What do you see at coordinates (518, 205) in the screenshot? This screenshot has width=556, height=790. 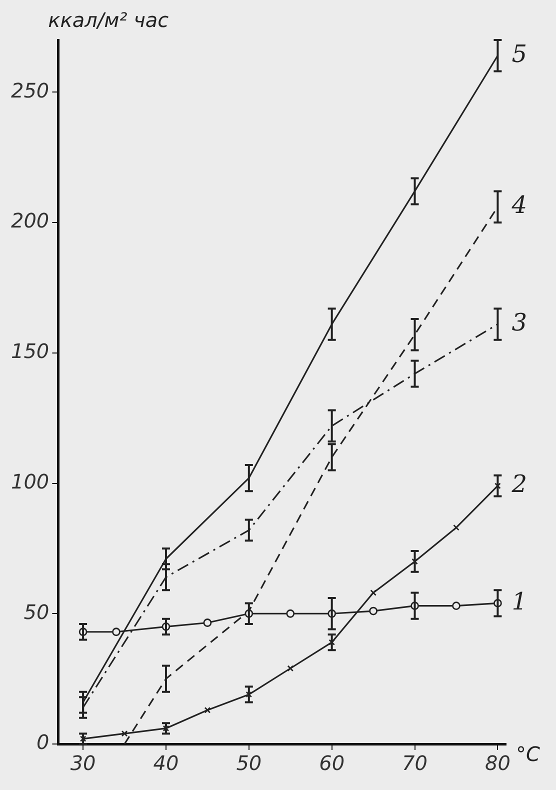 I see `series-label: 4` at bounding box center [518, 205].